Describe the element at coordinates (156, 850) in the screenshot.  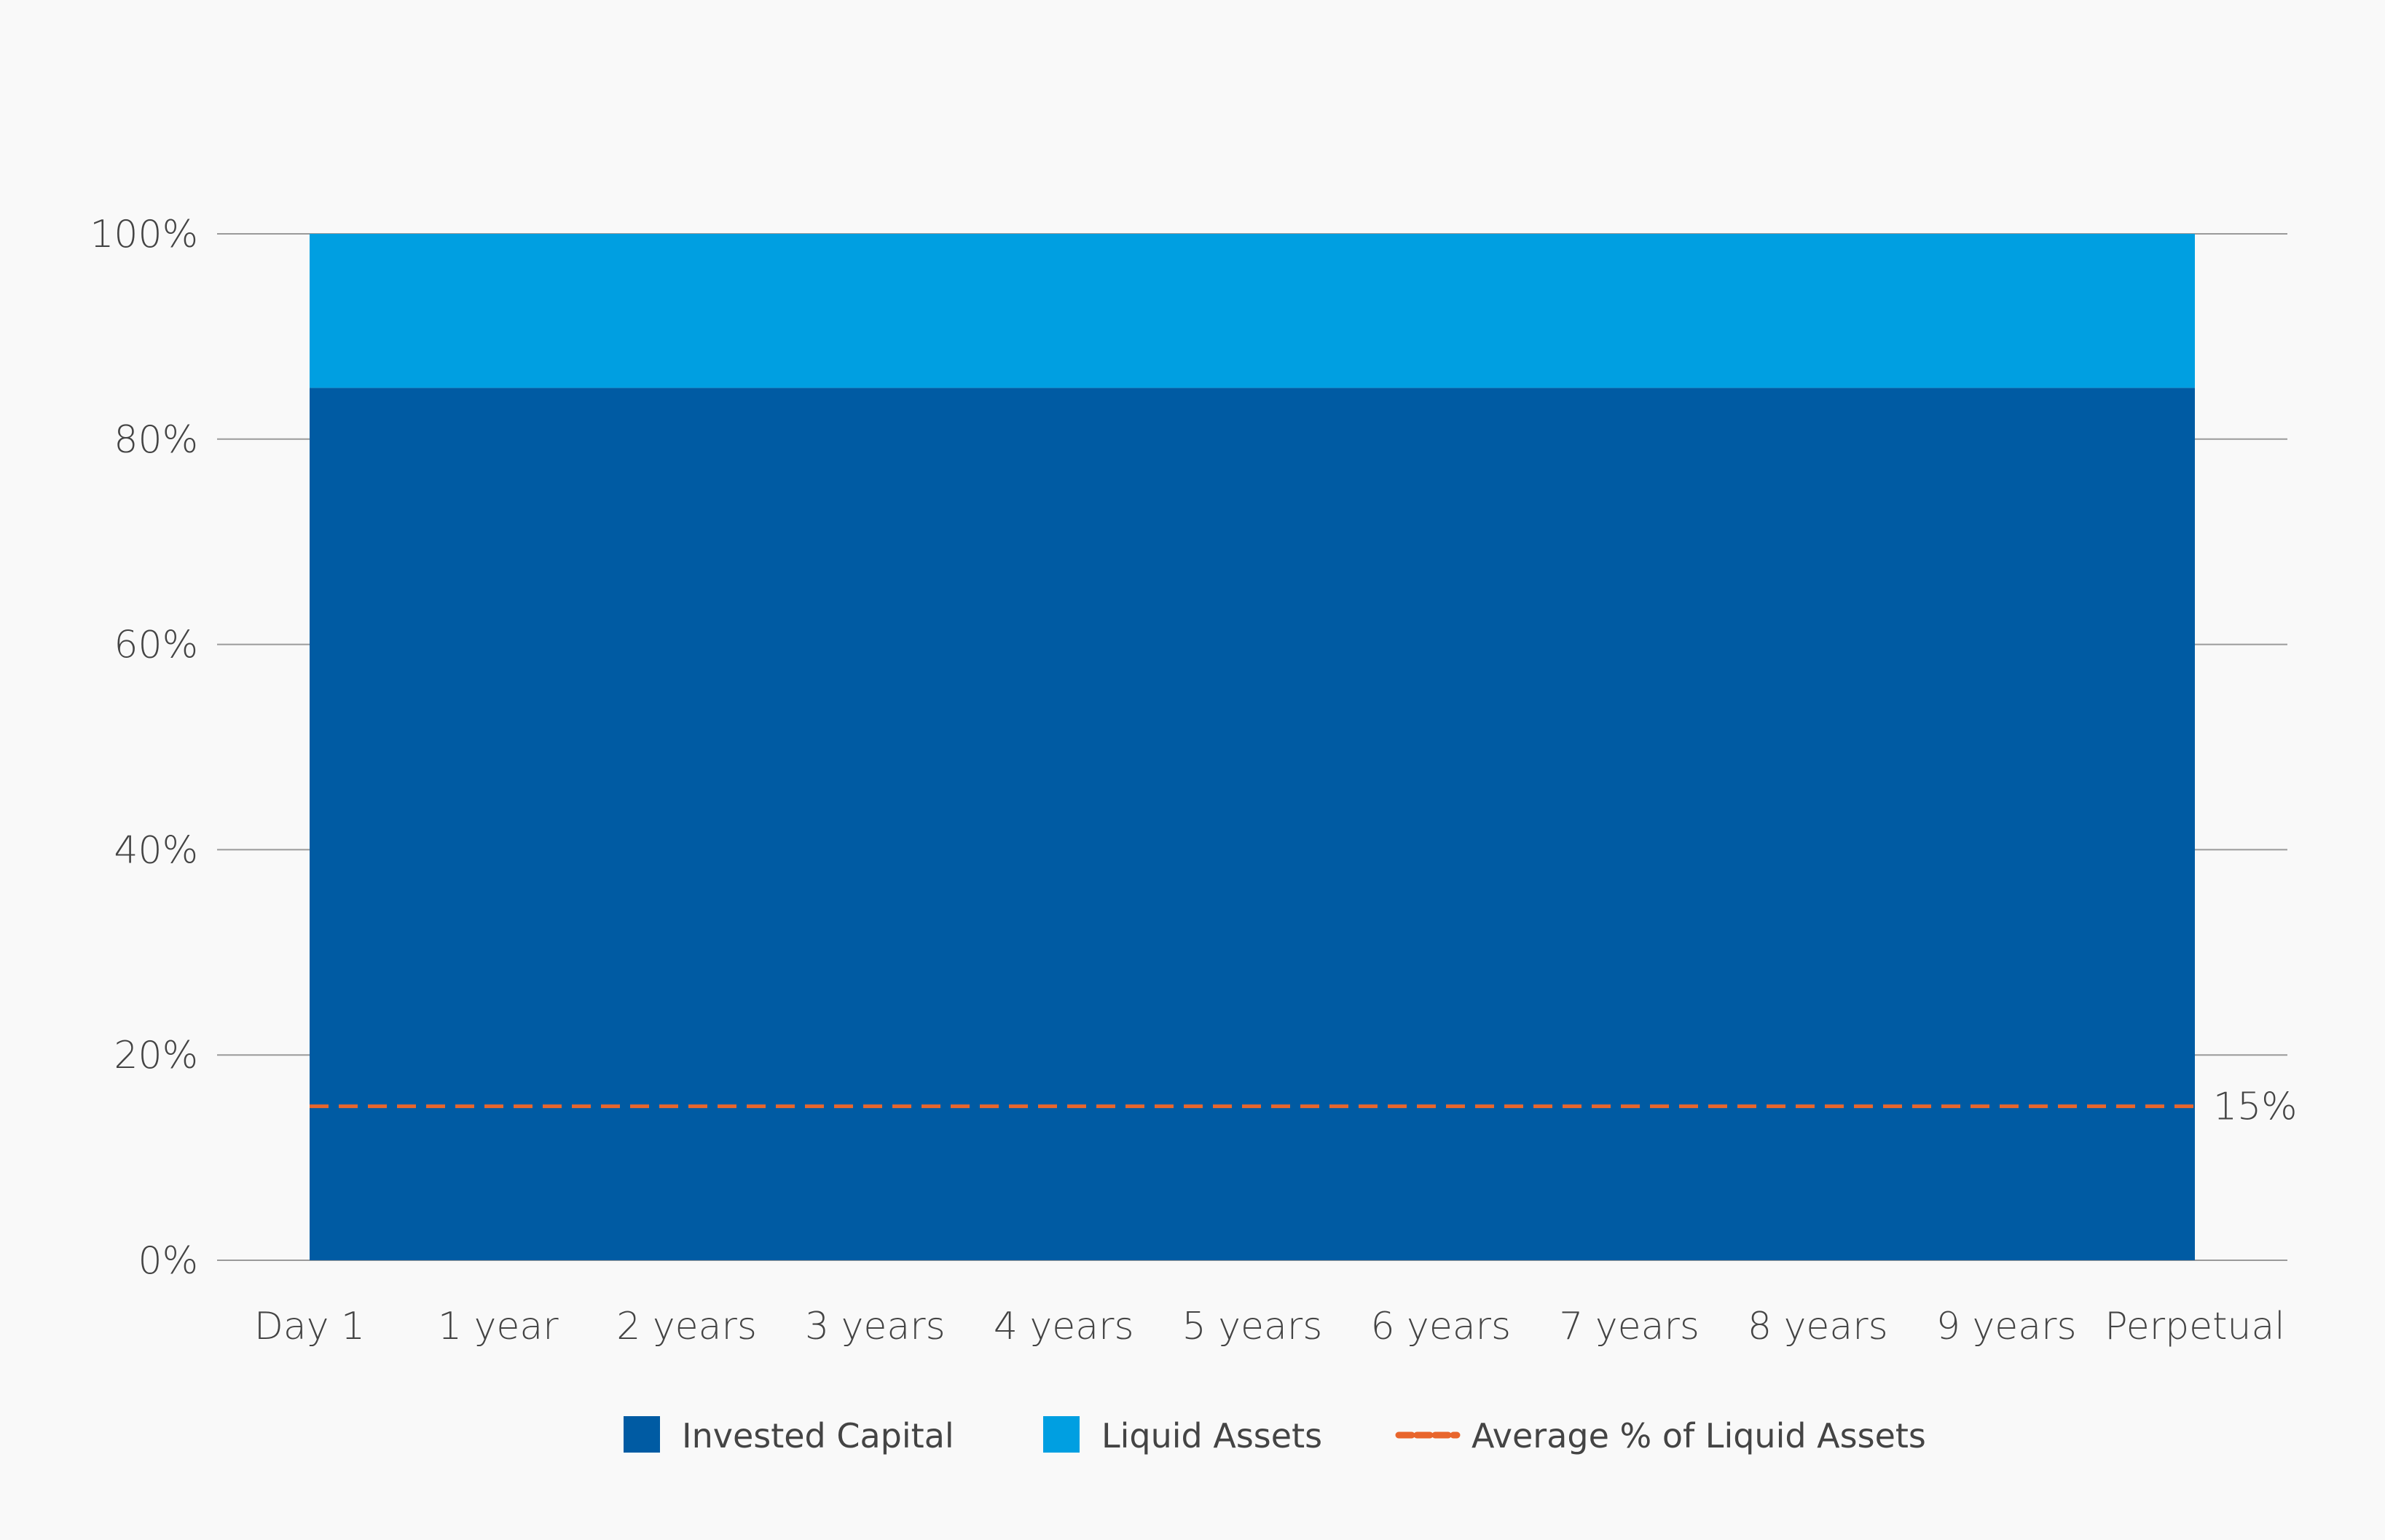
I see `y-tick-label: 40%` at that location.